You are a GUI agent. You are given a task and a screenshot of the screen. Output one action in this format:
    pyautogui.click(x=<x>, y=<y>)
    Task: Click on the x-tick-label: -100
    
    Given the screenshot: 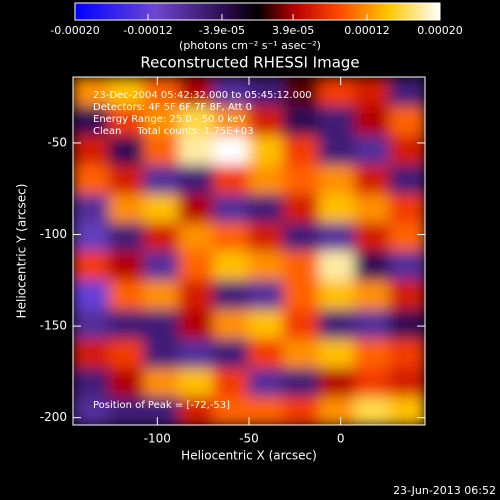 What is the action you would take?
    pyautogui.click(x=157, y=439)
    